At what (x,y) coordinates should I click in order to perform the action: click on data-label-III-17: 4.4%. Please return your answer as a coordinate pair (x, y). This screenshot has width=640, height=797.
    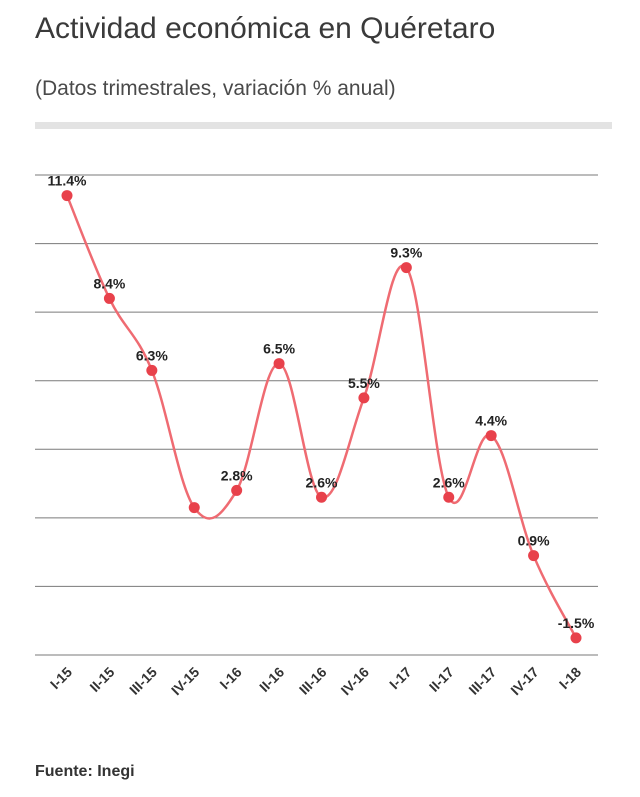
    Looking at the image, I should click on (491, 421).